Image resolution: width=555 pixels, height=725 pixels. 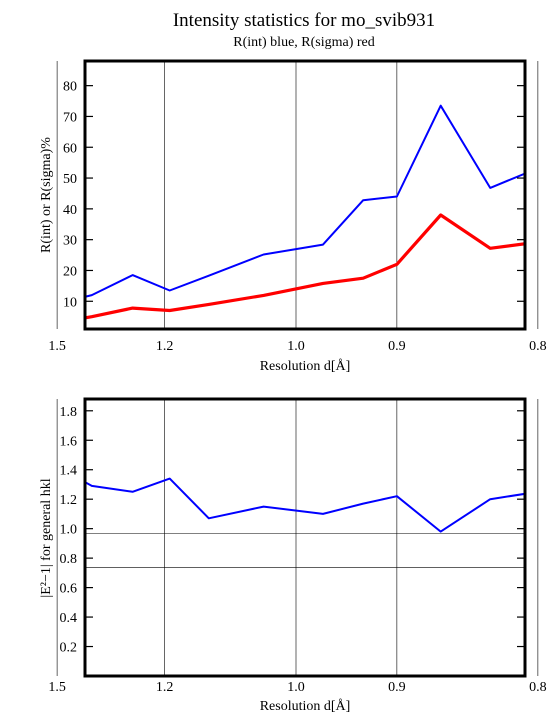 I want to click on bottom-x-axis-label: Resolution d[Å], so click(x=305, y=706).